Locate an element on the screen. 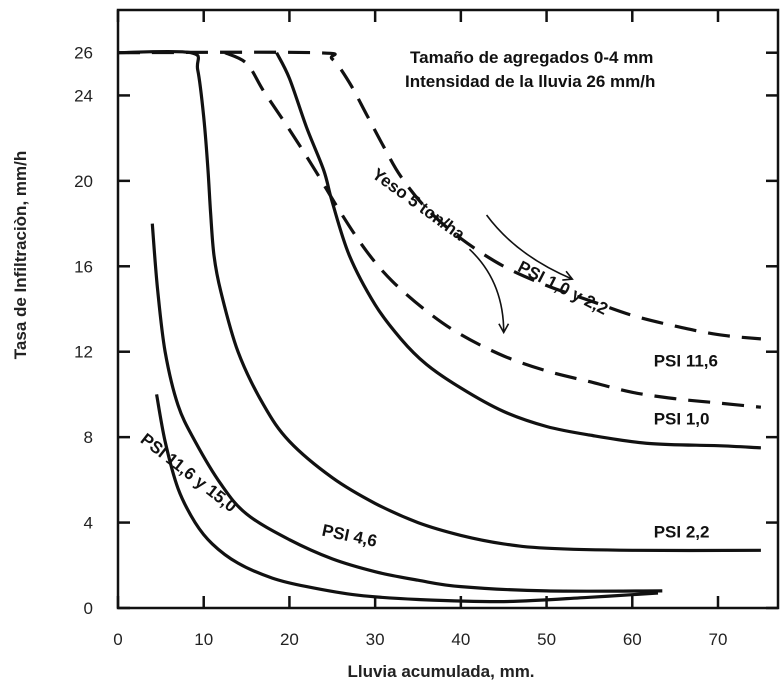  title-line-1: Tamaño de agregados 0-4 mm is located at coordinates (531, 57).